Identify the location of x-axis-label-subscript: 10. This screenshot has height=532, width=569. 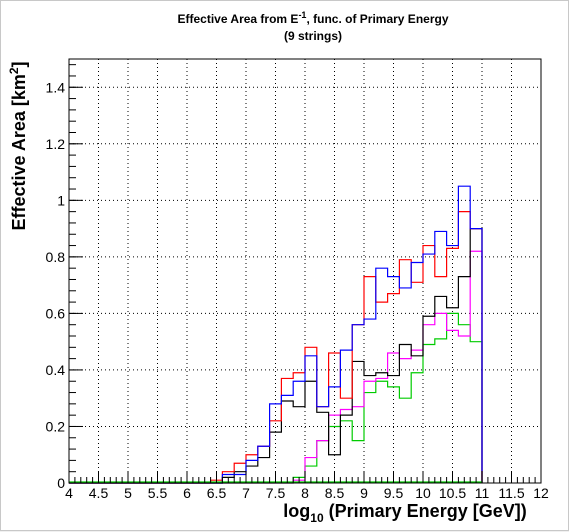
(317, 518).